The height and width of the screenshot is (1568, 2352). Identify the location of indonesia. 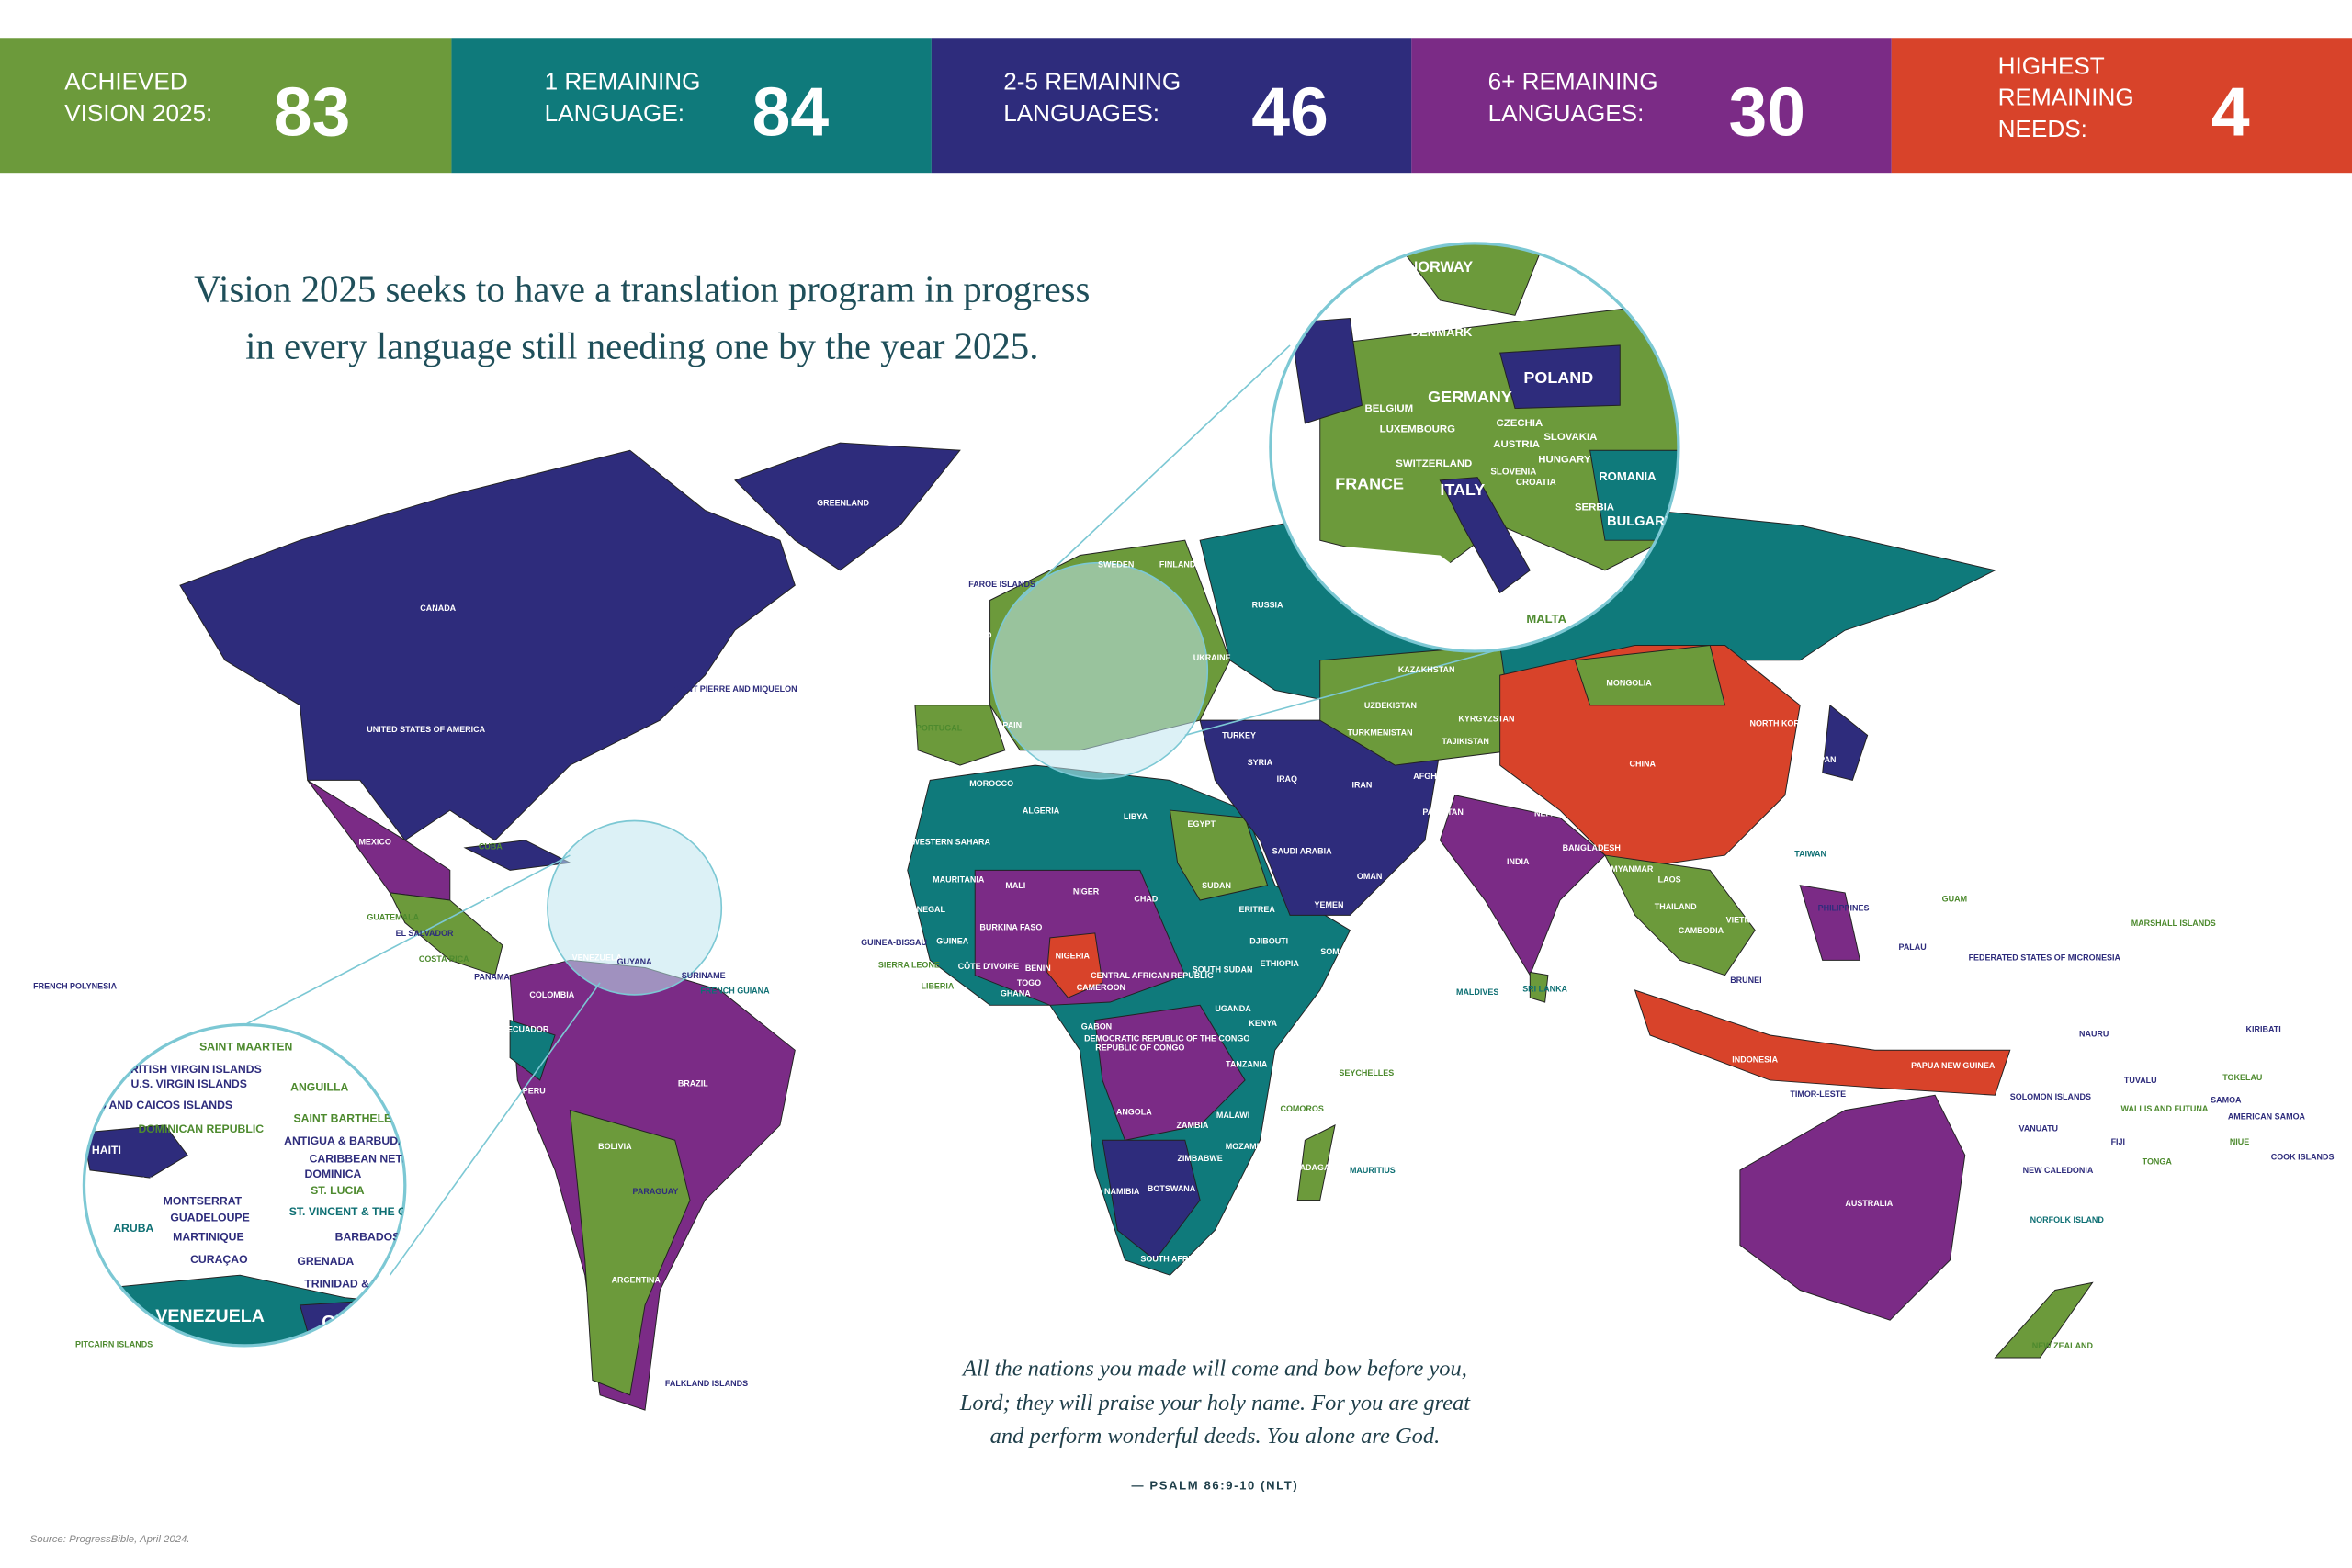
(1822, 1043).